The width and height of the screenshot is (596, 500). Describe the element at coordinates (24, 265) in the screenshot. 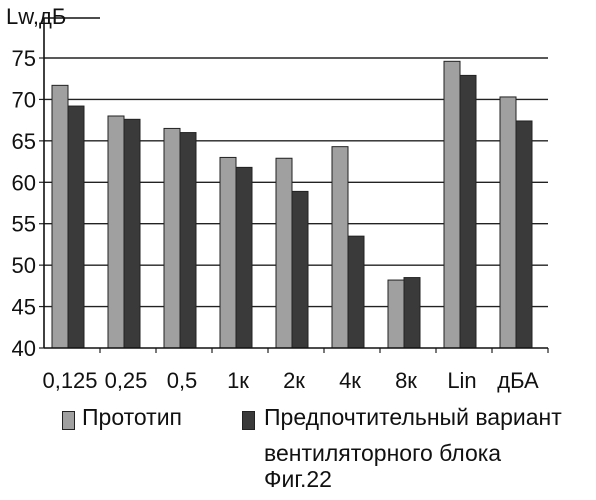

I see `y-tick-label: 50` at that location.